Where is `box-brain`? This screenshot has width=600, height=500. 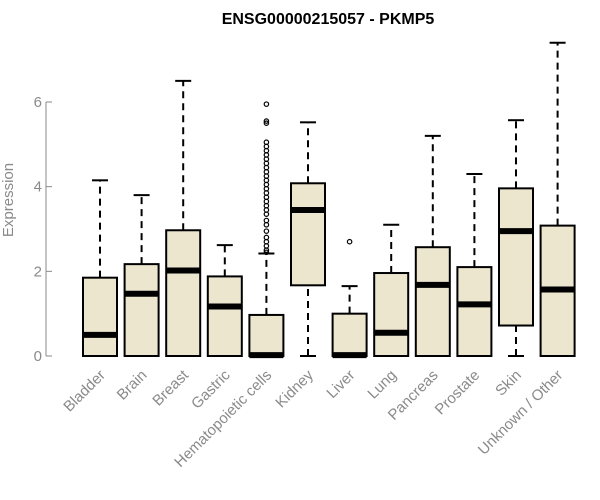
box-brain is located at coordinates (141, 275).